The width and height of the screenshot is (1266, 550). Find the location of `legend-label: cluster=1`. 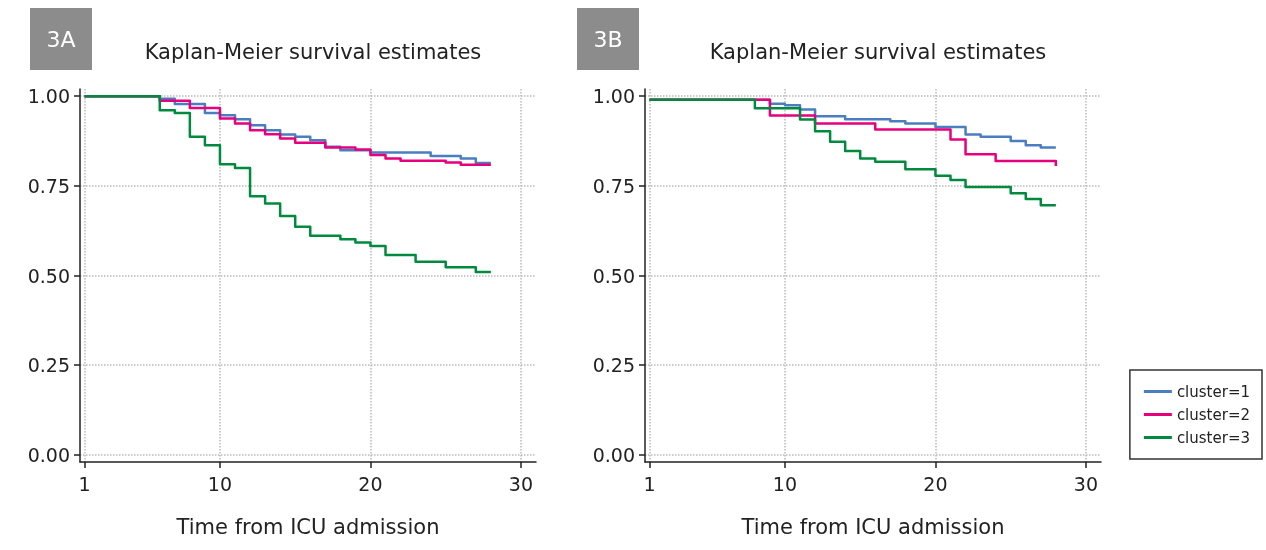

legend-label: cluster=1 is located at coordinates (1213, 391).